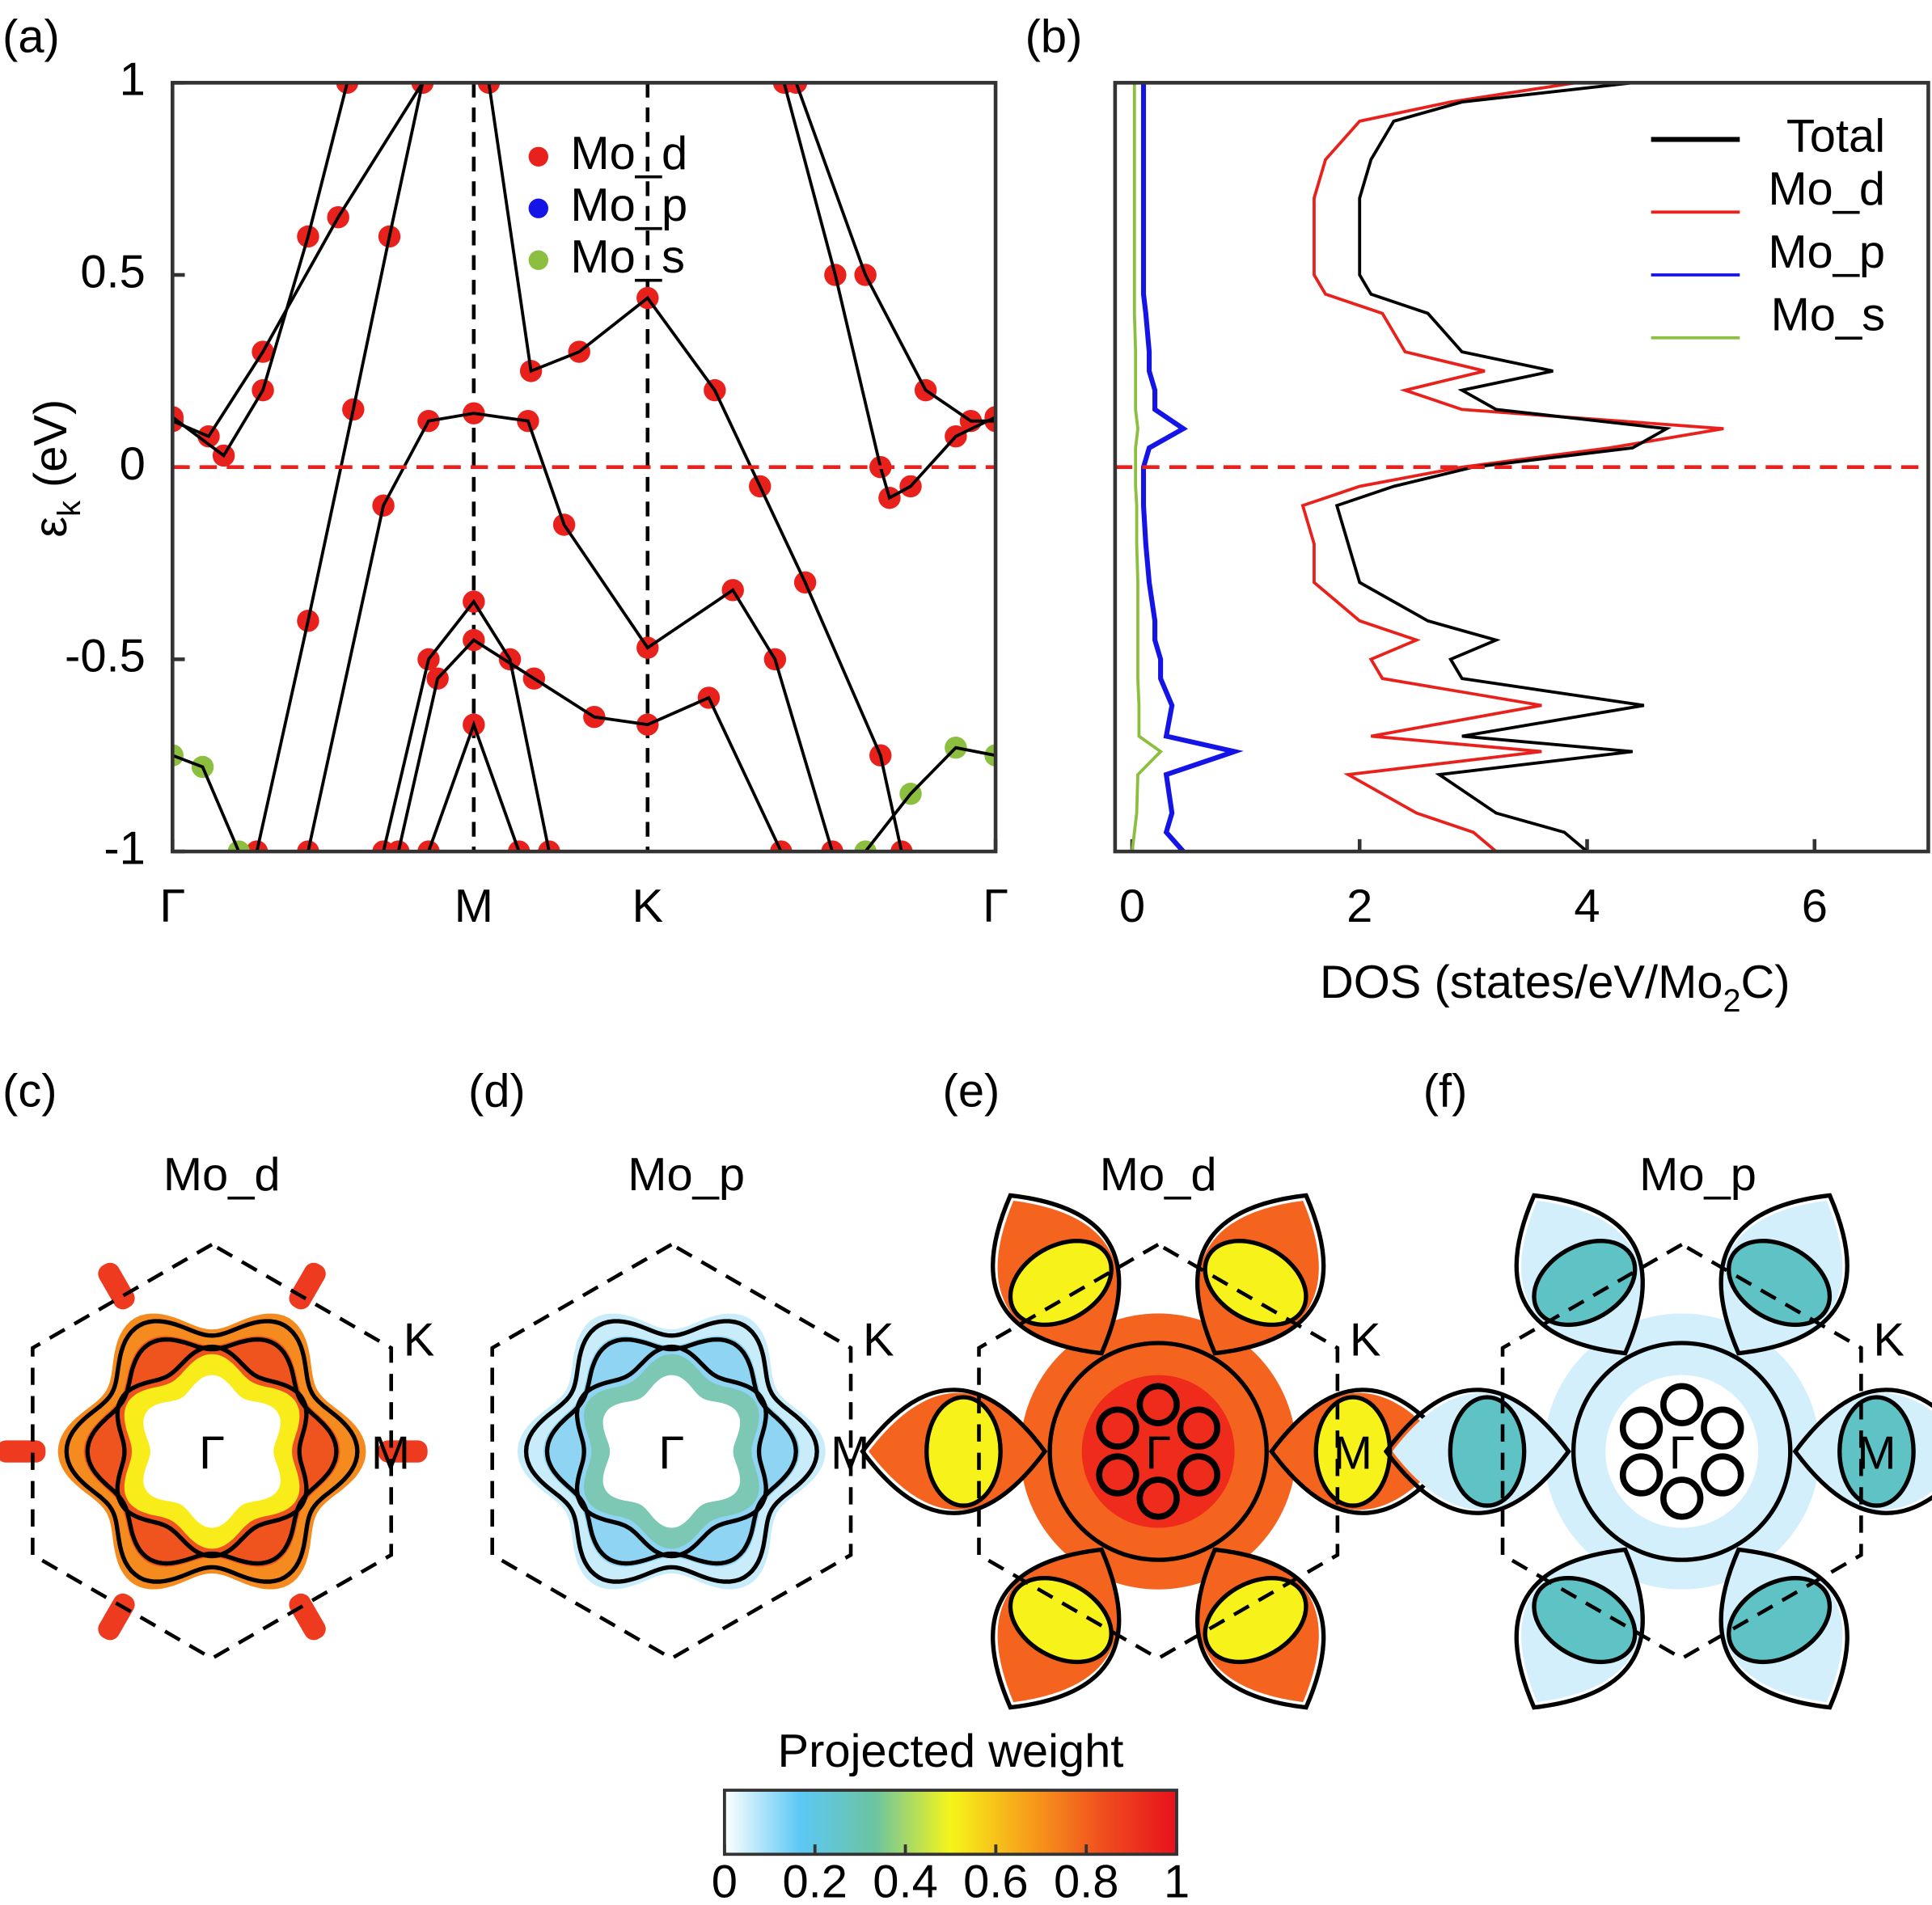  What do you see at coordinates (1766, 982) in the screenshot?
I see `x-axis-label-part: C)` at bounding box center [1766, 982].